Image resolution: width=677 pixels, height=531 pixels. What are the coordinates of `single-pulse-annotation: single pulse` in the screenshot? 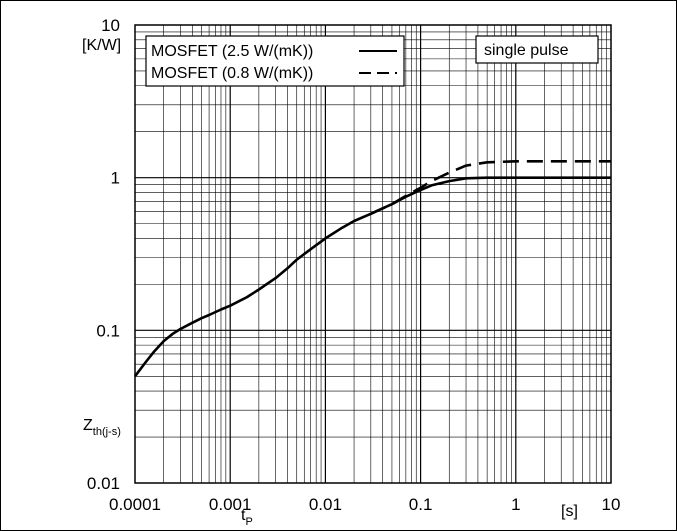 It's located at (537, 49).